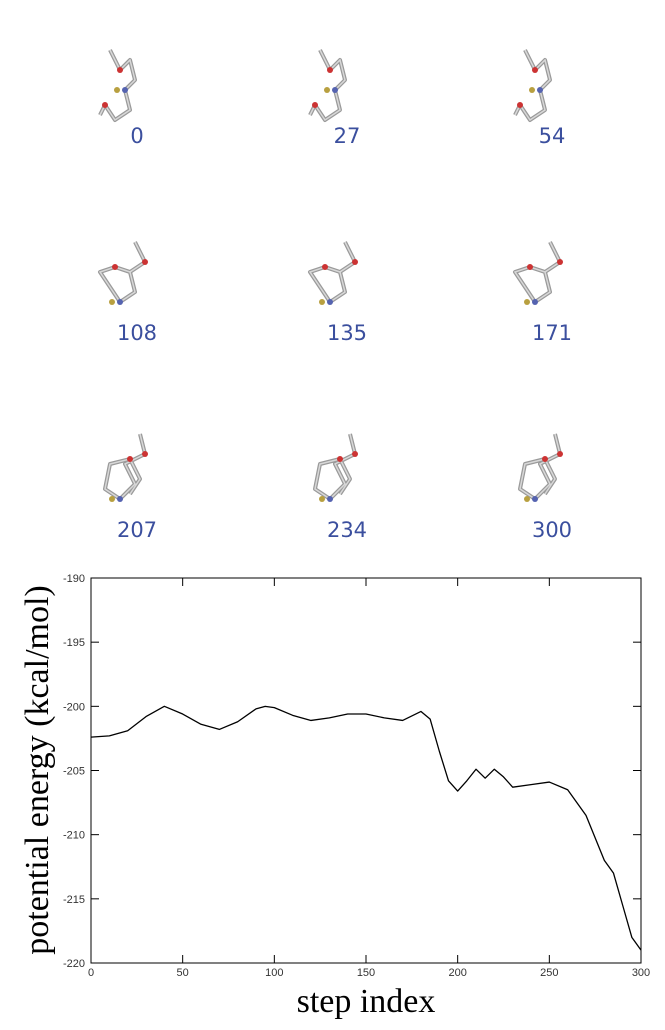 This screenshot has height=1030, width=665. What do you see at coordinates (549, 973) in the screenshot?
I see `x-tick-label: 250` at bounding box center [549, 973].